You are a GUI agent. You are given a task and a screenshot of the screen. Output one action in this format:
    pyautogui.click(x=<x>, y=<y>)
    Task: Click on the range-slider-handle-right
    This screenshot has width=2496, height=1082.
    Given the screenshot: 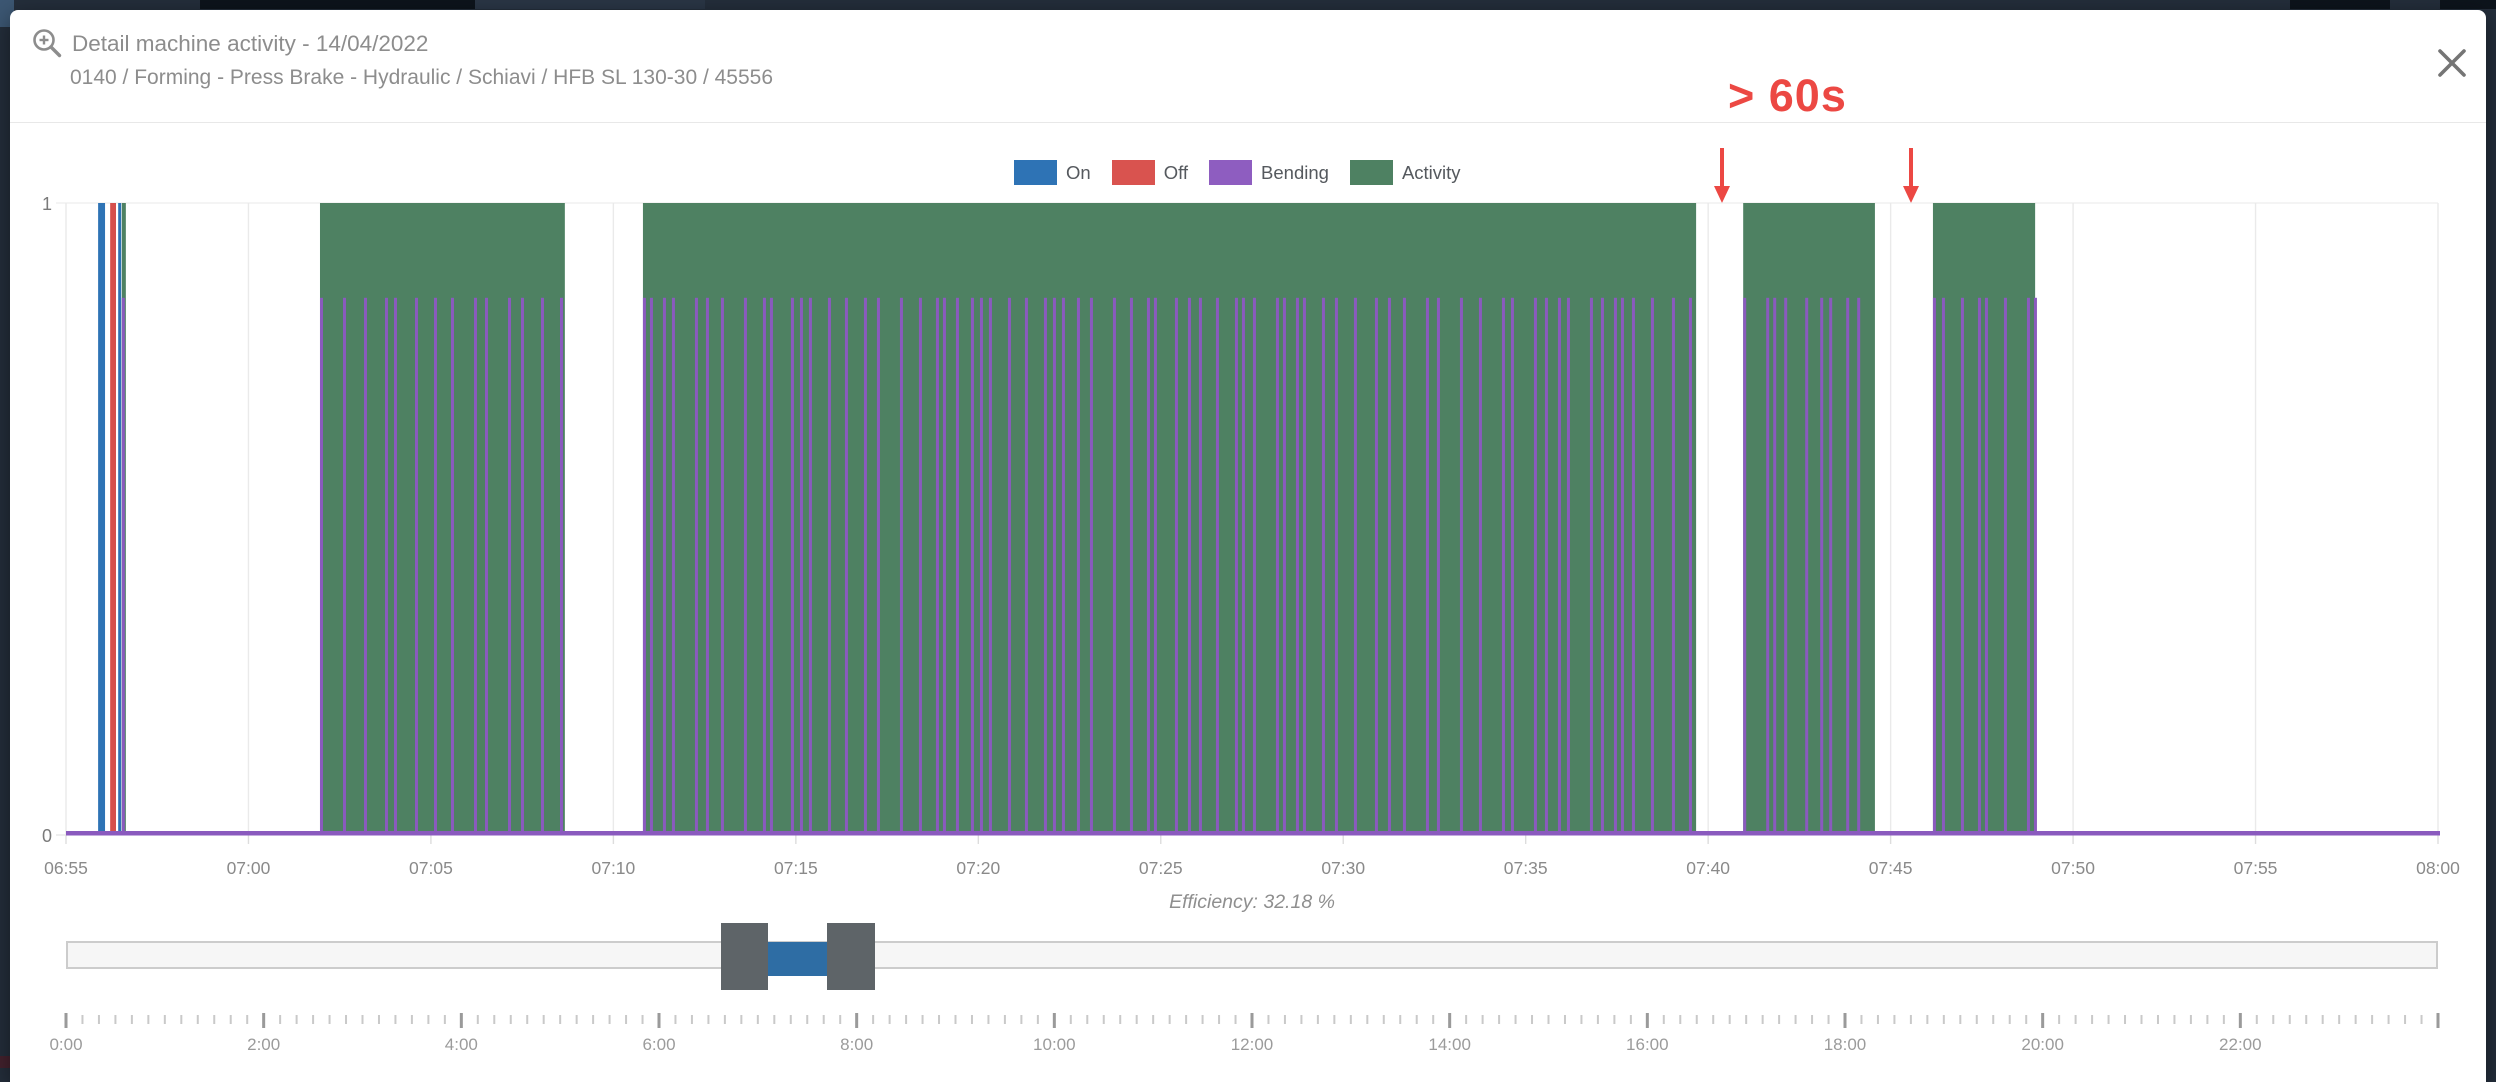 What is the action you would take?
    pyautogui.click(x=851, y=956)
    